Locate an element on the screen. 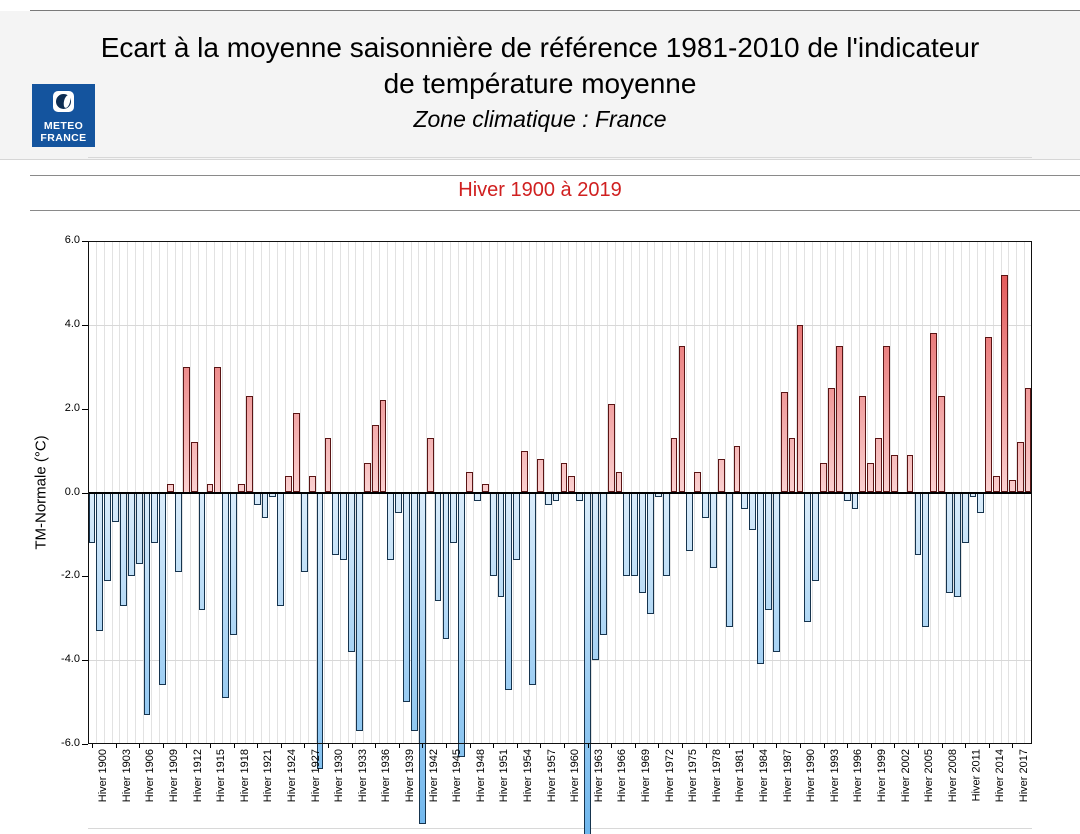 The height and width of the screenshot is (834, 1080). y-tick-label: -2.0 is located at coordinates (70, 575).